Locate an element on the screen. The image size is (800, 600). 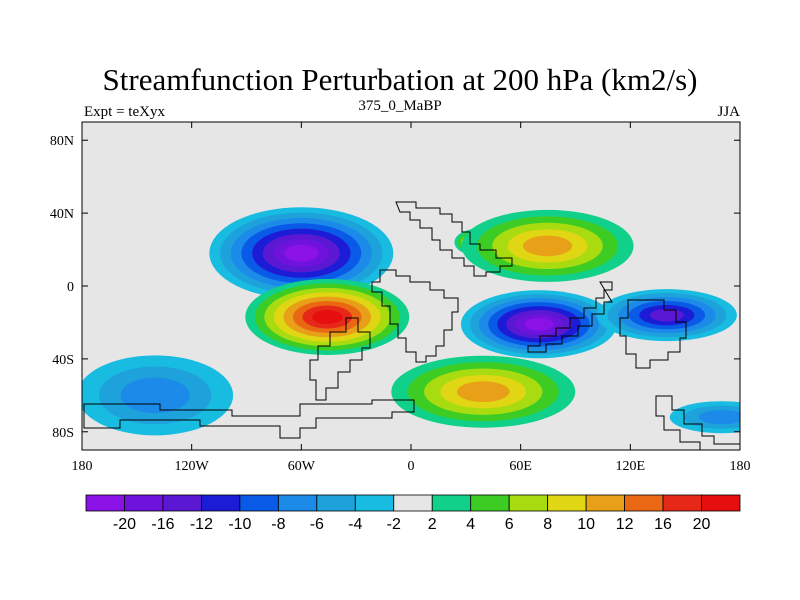
experiment-id-label: 375_0_MaBP is located at coordinates (400, 106).